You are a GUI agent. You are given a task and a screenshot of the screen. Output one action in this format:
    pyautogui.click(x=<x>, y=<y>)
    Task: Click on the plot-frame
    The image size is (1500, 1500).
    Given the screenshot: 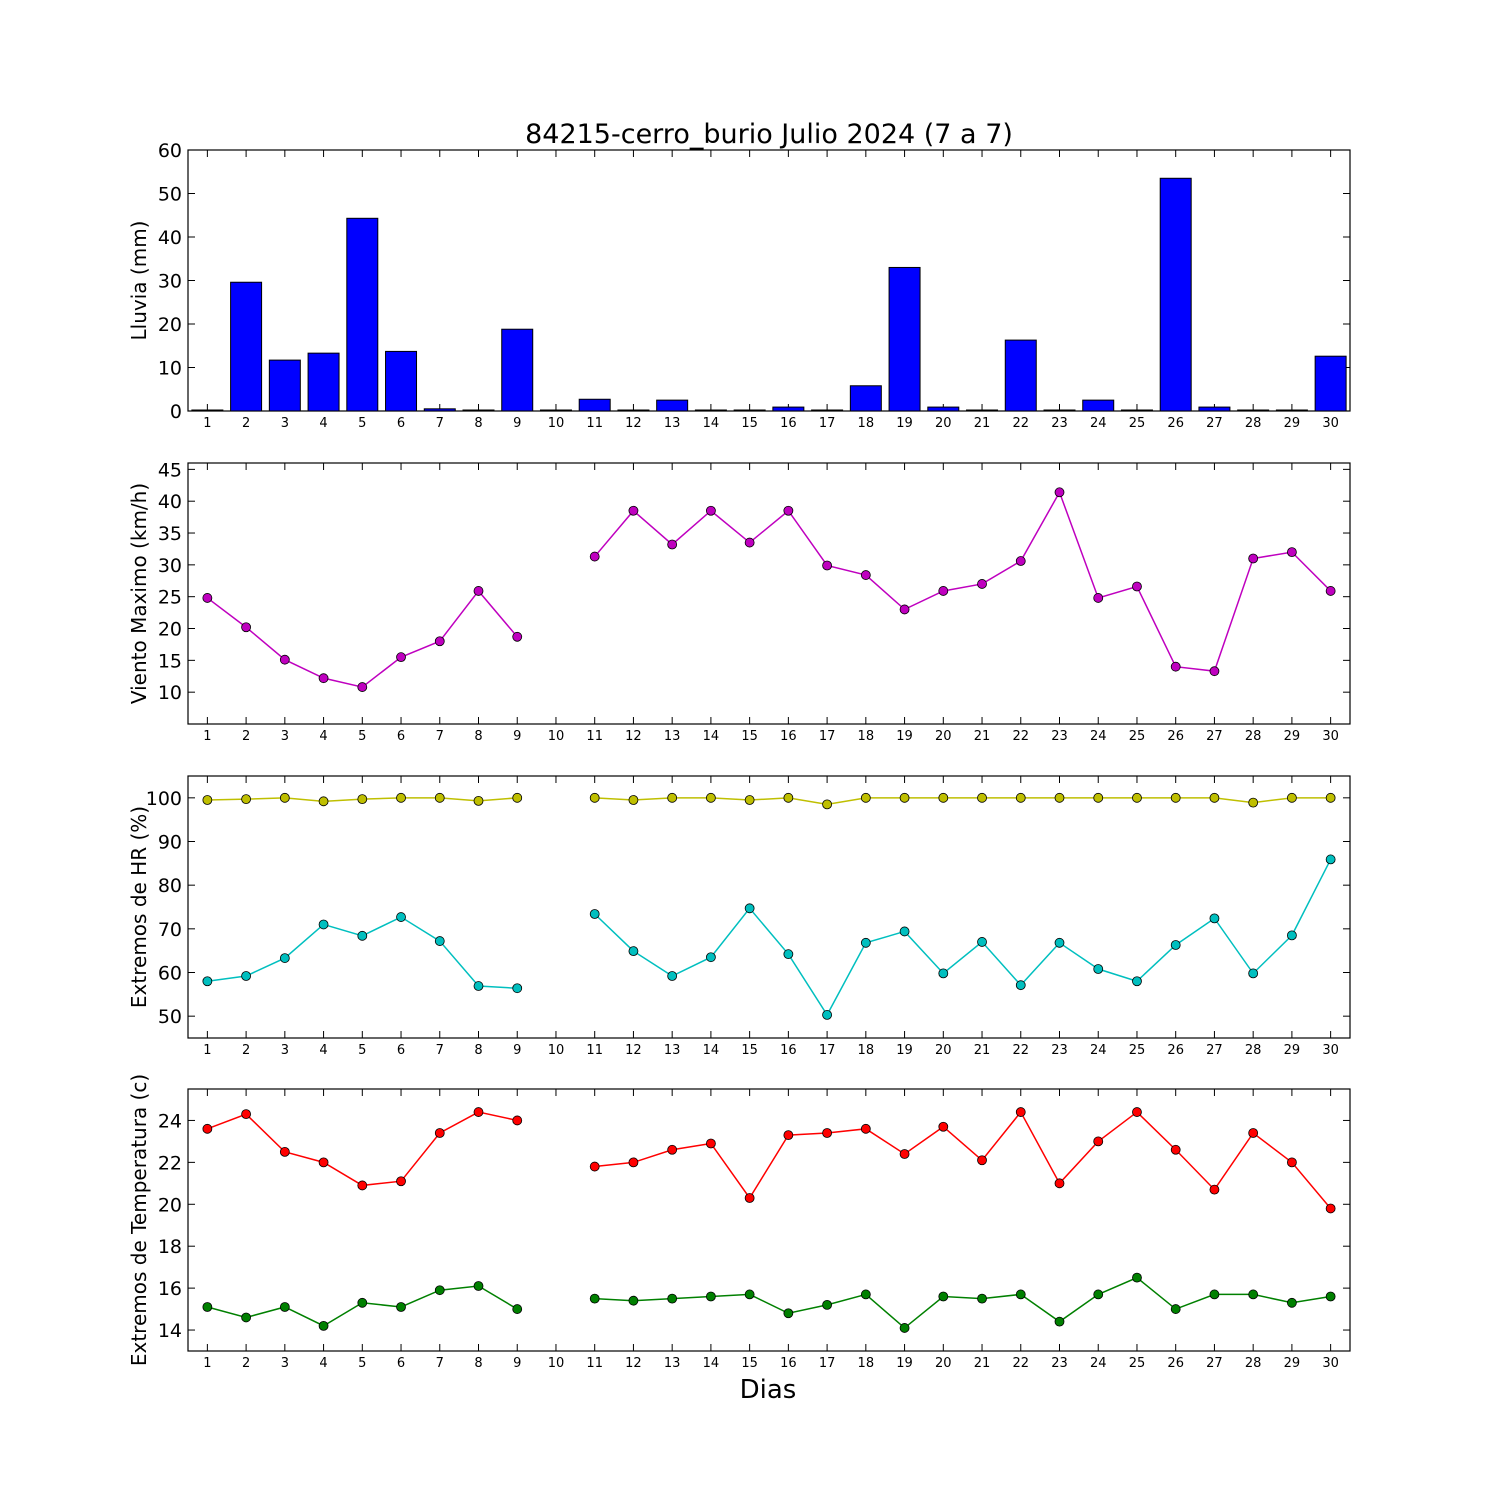 What is the action you would take?
    pyautogui.click(x=769, y=1220)
    